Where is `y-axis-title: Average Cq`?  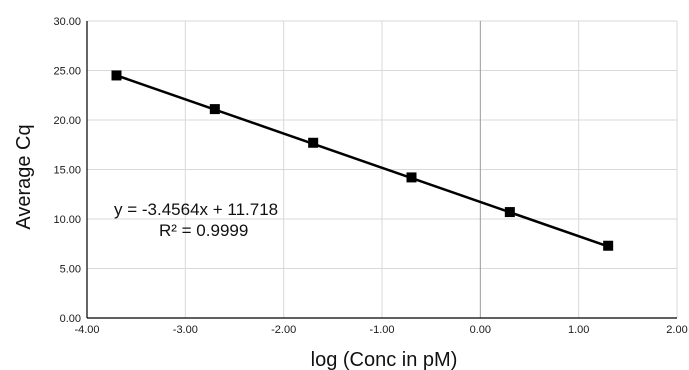 y-axis-title: Average Cq is located at coordinates (24, 176).